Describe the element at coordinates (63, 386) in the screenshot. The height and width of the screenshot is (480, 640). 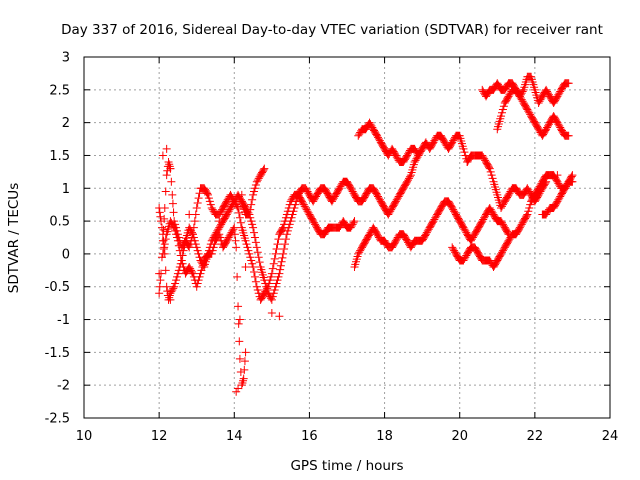
I see `y-tick-label: -2` at that location.